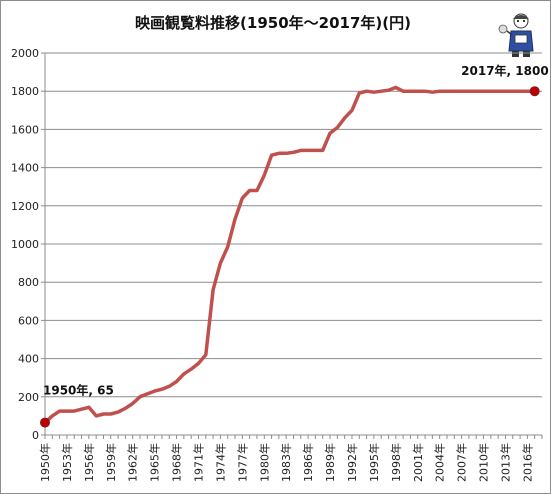 Image resolution: width=551 pixels, height=494 pixels. I want to click on x-tick-label: 1989年, so click(330, 462).